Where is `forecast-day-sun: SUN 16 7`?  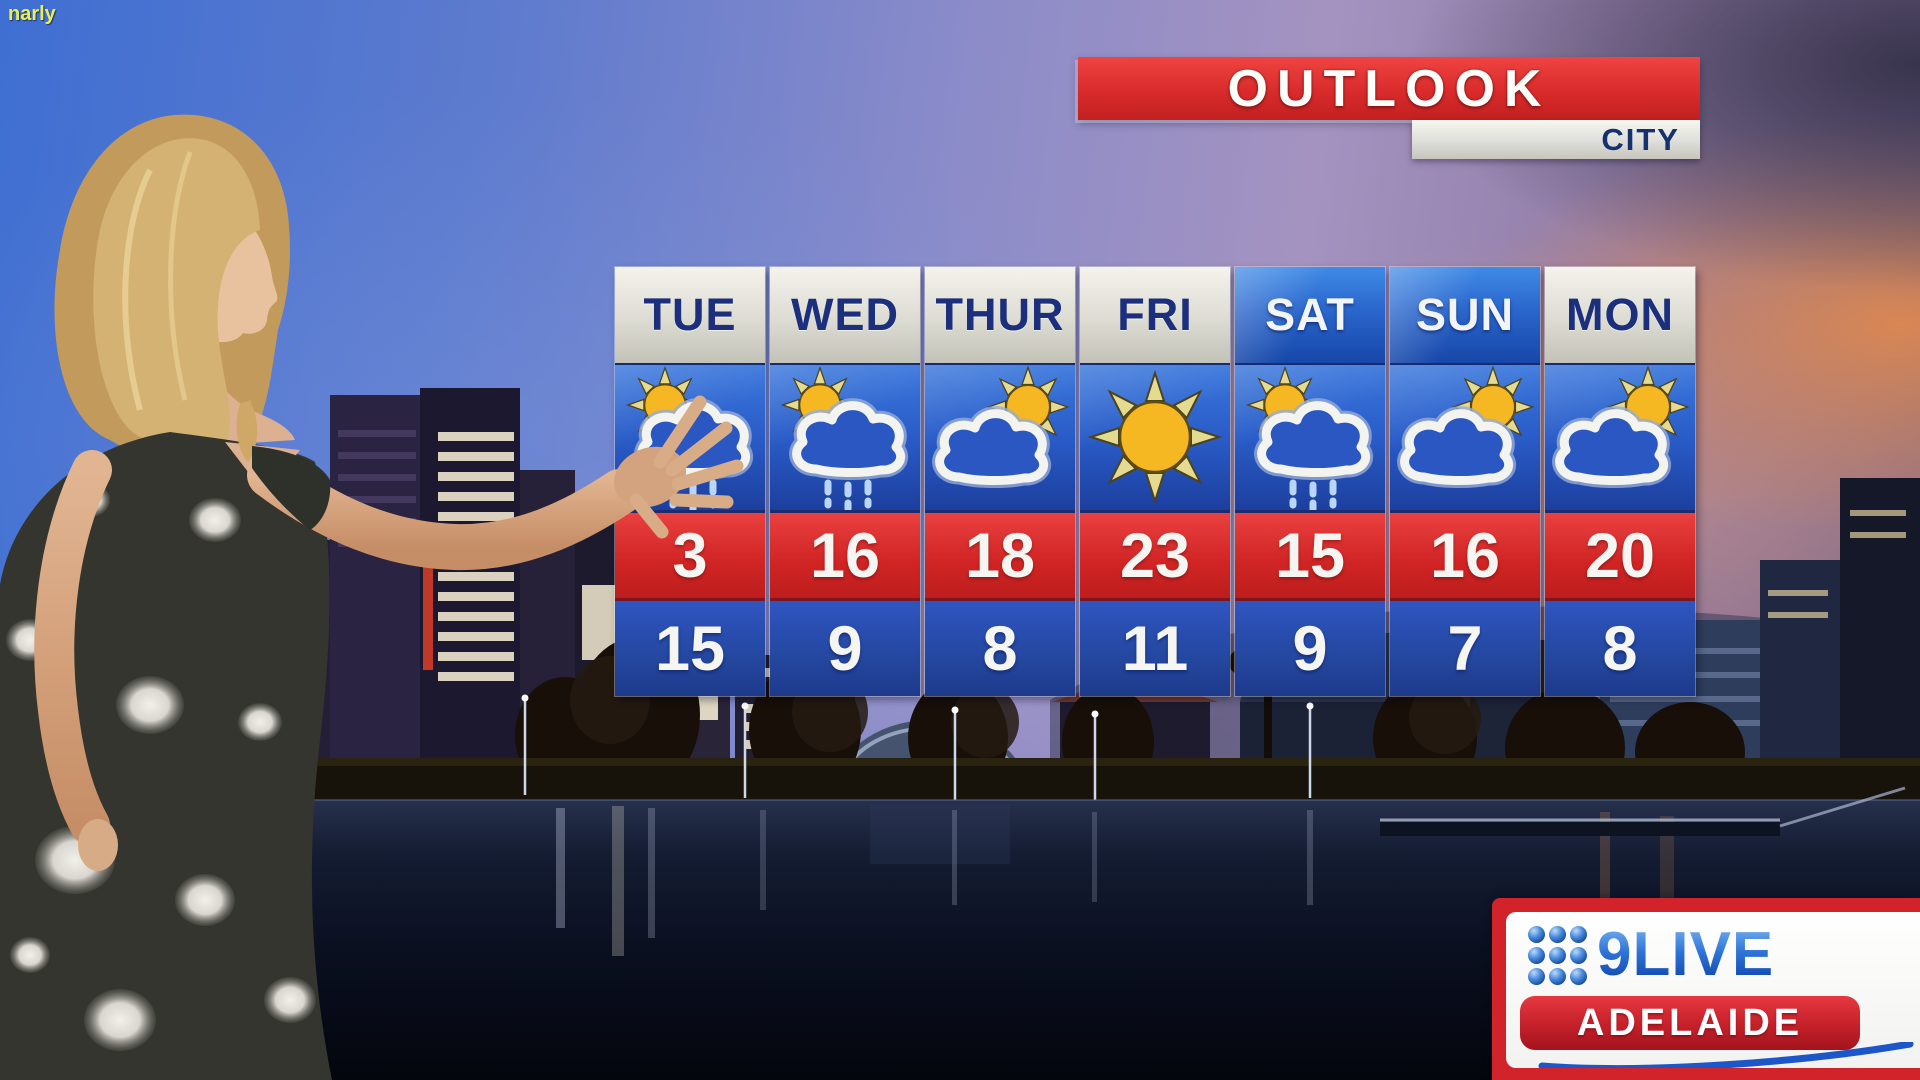 forecast-day-sun: SUN 16 7 is located at coordinates (1465, 481).